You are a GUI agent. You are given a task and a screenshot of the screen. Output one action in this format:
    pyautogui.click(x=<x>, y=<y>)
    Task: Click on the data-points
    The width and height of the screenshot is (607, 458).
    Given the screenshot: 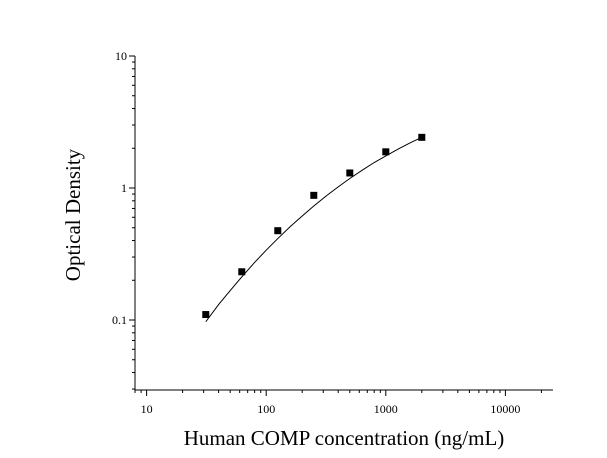 What is the action you would take?
    pyautogui.click(x=314, y=226)
    